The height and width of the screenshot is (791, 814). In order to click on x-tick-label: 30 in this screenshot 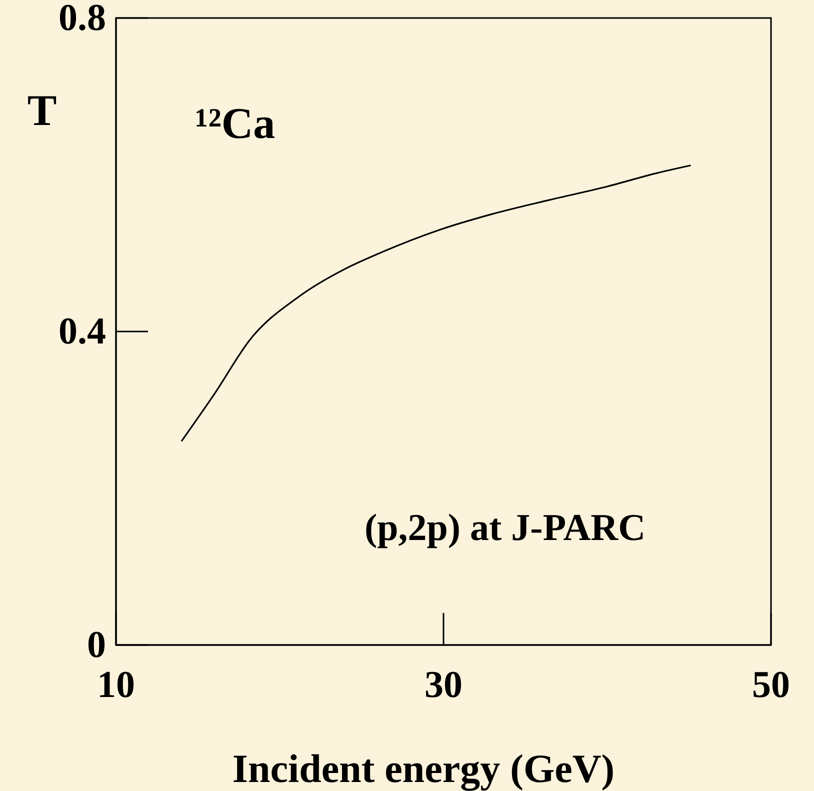, I will do `click(443, 685)`.